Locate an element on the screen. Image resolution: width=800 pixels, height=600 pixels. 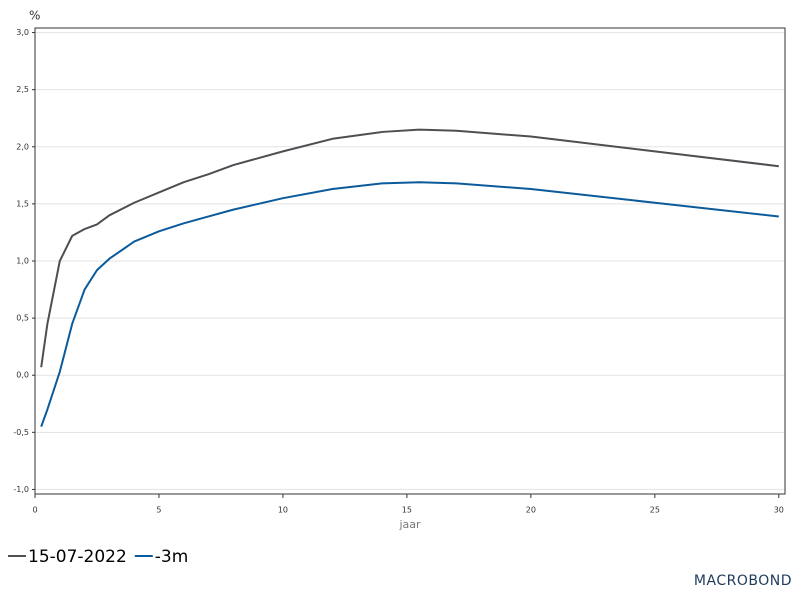
x-tick-label: 25 is located at coordinates (655, 510).